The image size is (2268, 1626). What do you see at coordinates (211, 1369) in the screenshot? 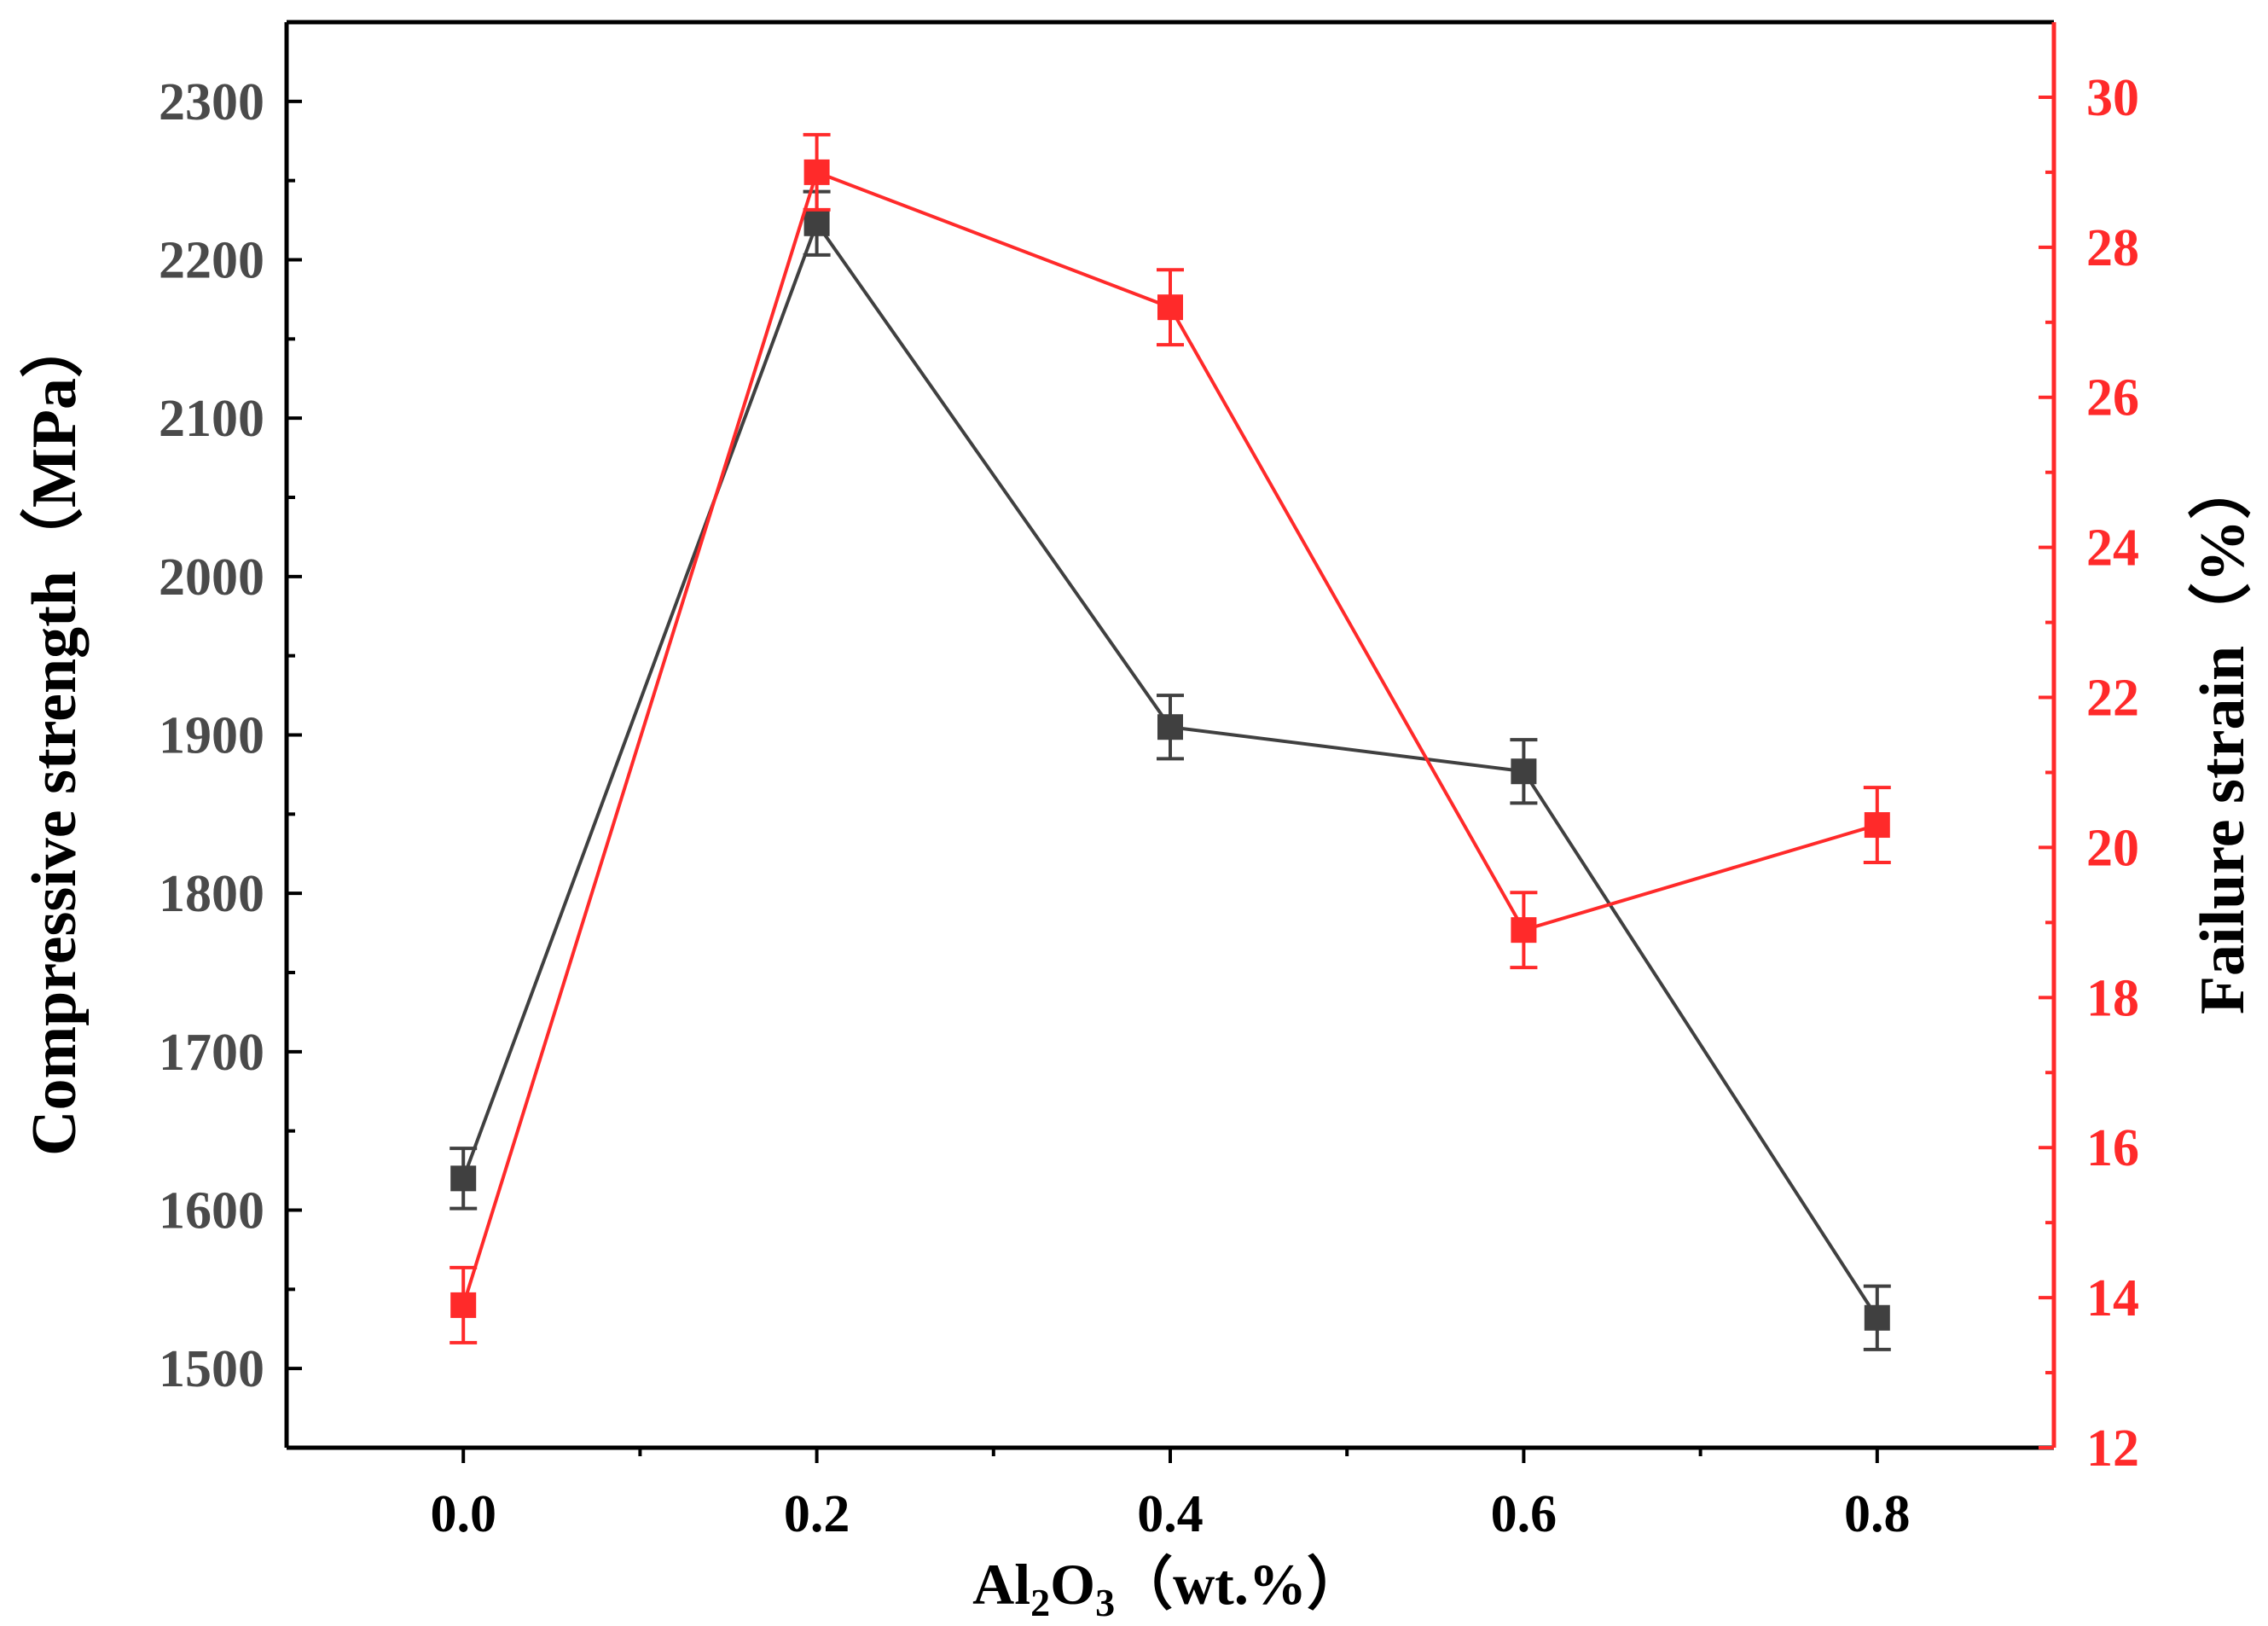
I see `left-tick-label: 1500` at bounding box center [211, 1369].